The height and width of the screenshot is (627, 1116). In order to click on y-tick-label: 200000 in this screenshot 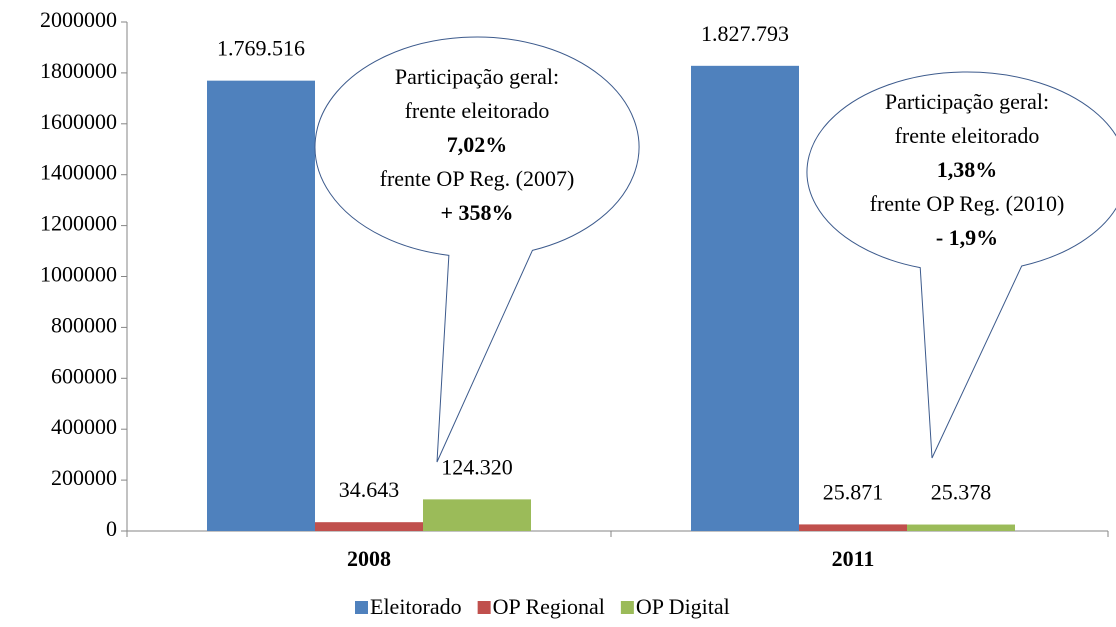, I will do `click(84, 477)`.